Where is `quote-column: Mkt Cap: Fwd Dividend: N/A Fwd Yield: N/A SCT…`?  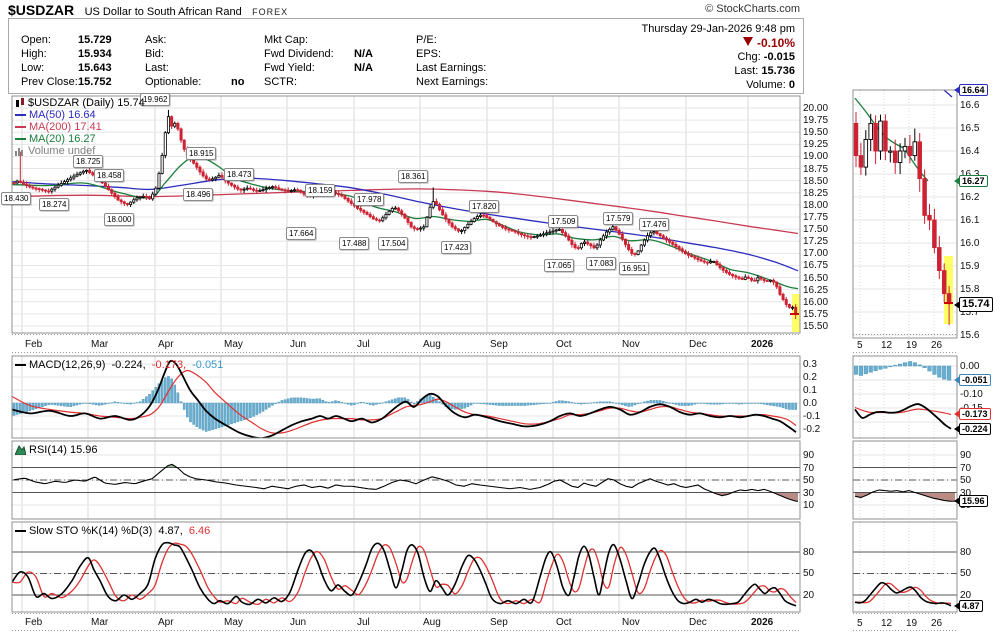
quote-column: Mkt Cap: Fwd Dividend: N/A Fwd Yield: N/A SCT… is located at coordinates (318, 61).